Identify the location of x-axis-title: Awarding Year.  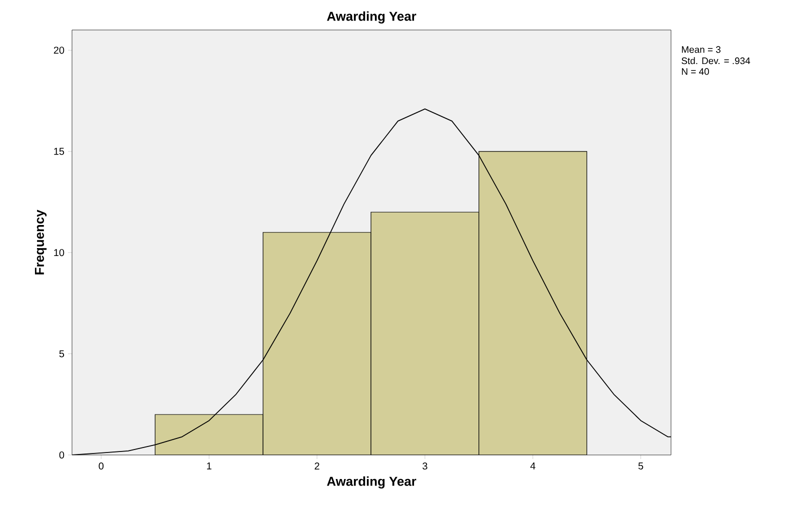
(371, 482).